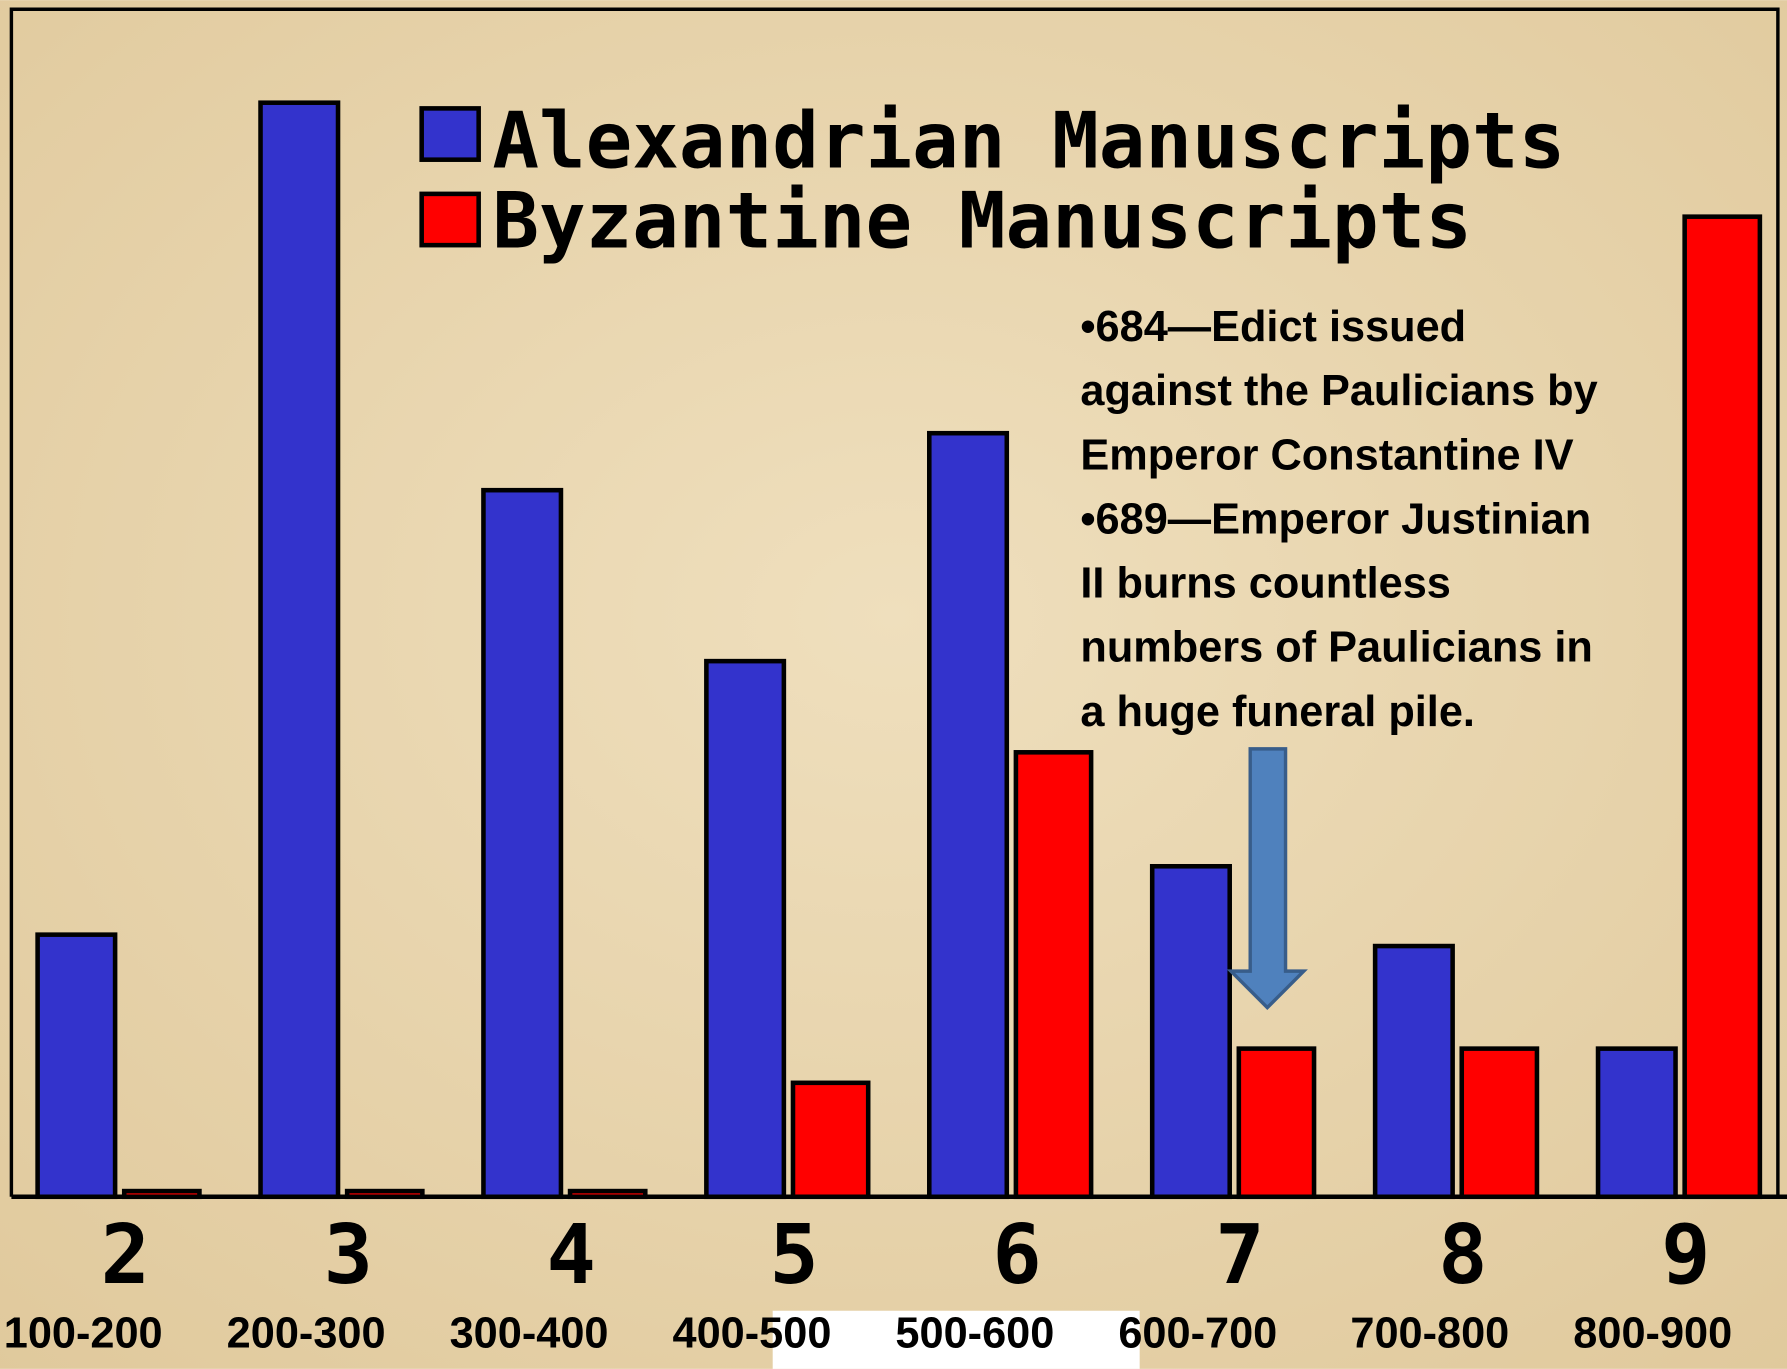 The image size is (1787, 1369). What do you see at coordinates (83, 1333) in the screenshot?
I see `period-label: 100-200` at bounding box center [83, 1333].